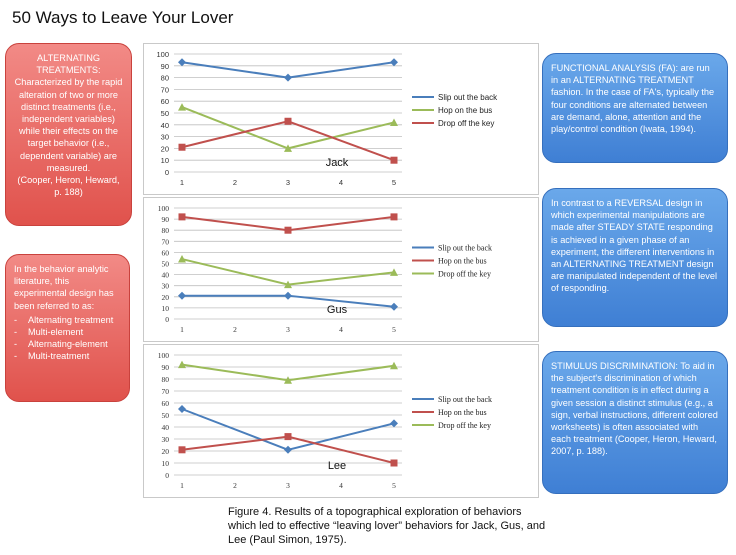 This screenshot has width=736, height=555. I want to click on series-line, so click(288, 141).